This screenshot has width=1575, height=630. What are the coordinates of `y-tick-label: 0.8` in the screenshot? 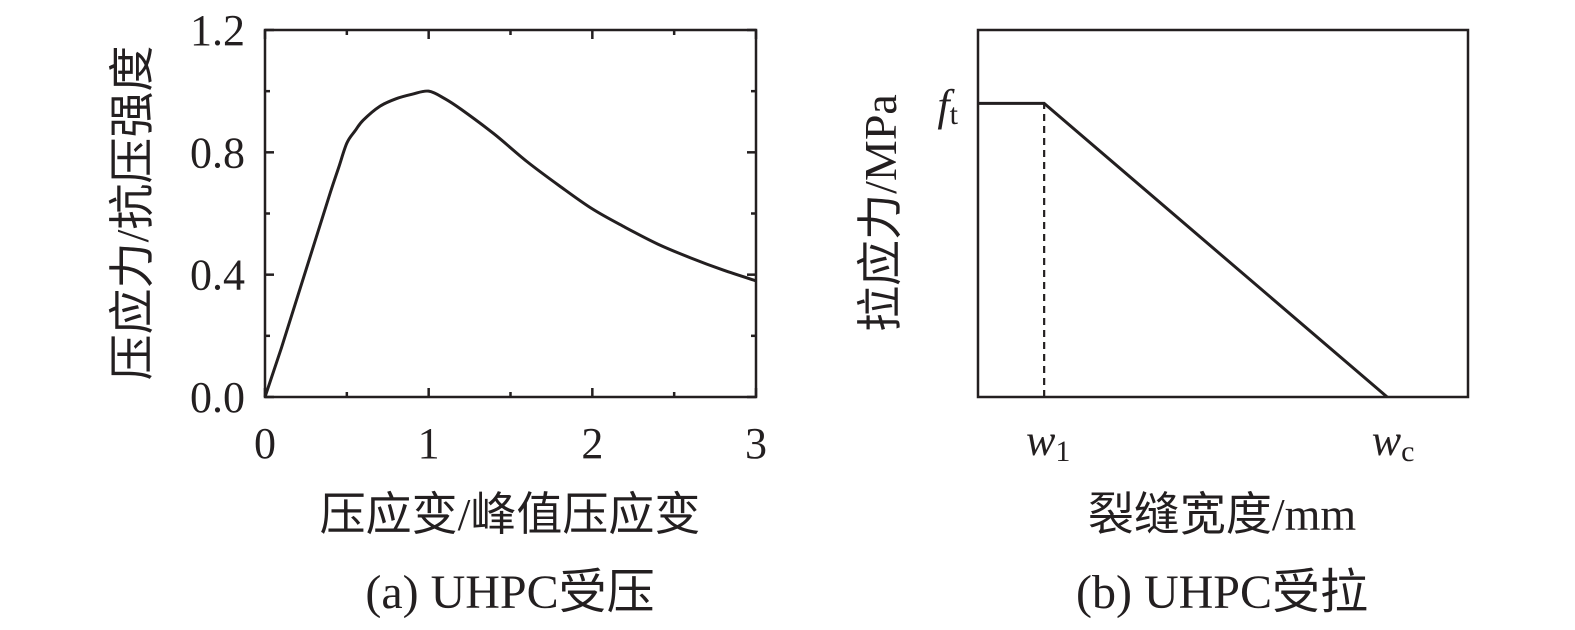 It's located at (217, 152).